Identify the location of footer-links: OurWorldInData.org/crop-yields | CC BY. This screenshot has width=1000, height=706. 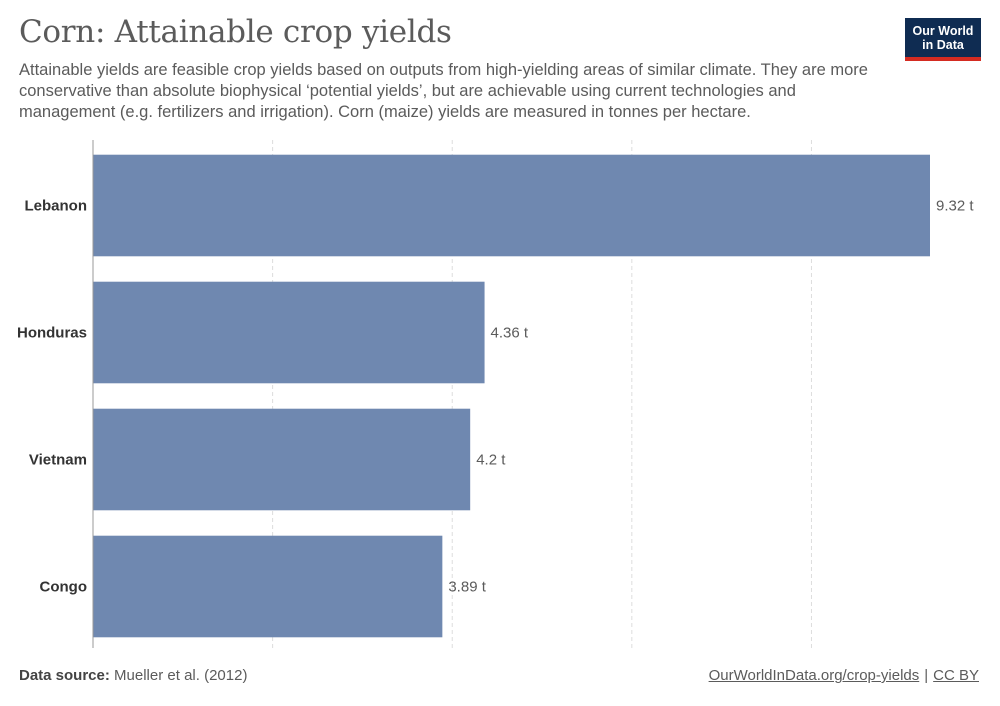
(844, 675).